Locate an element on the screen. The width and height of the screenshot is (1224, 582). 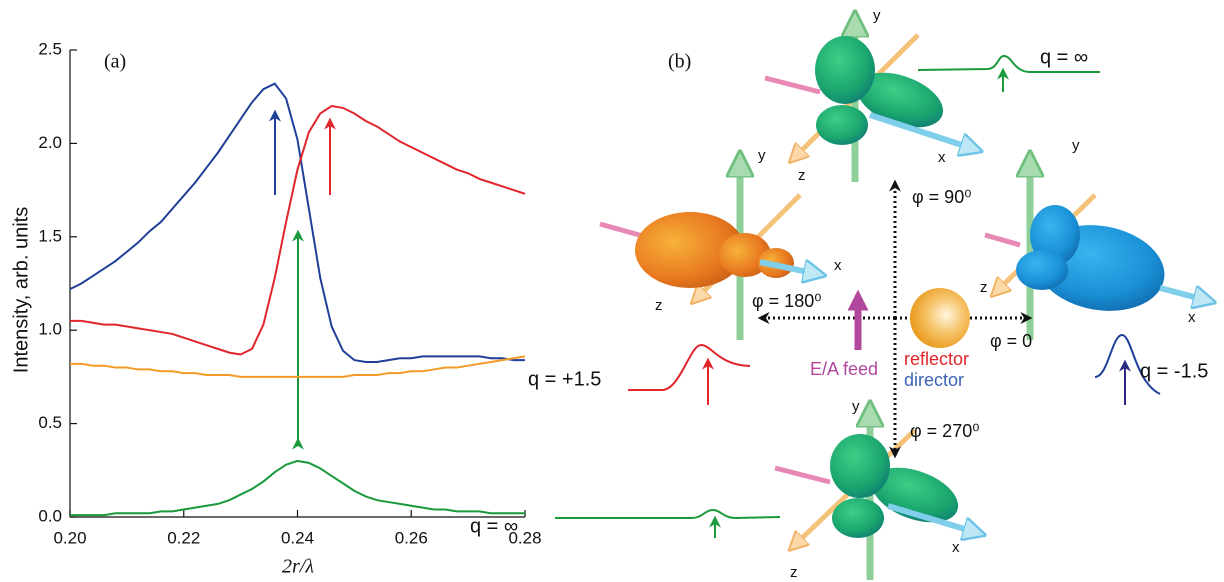
x-tick-label: 0.22 is located at coordinates (183, 537).